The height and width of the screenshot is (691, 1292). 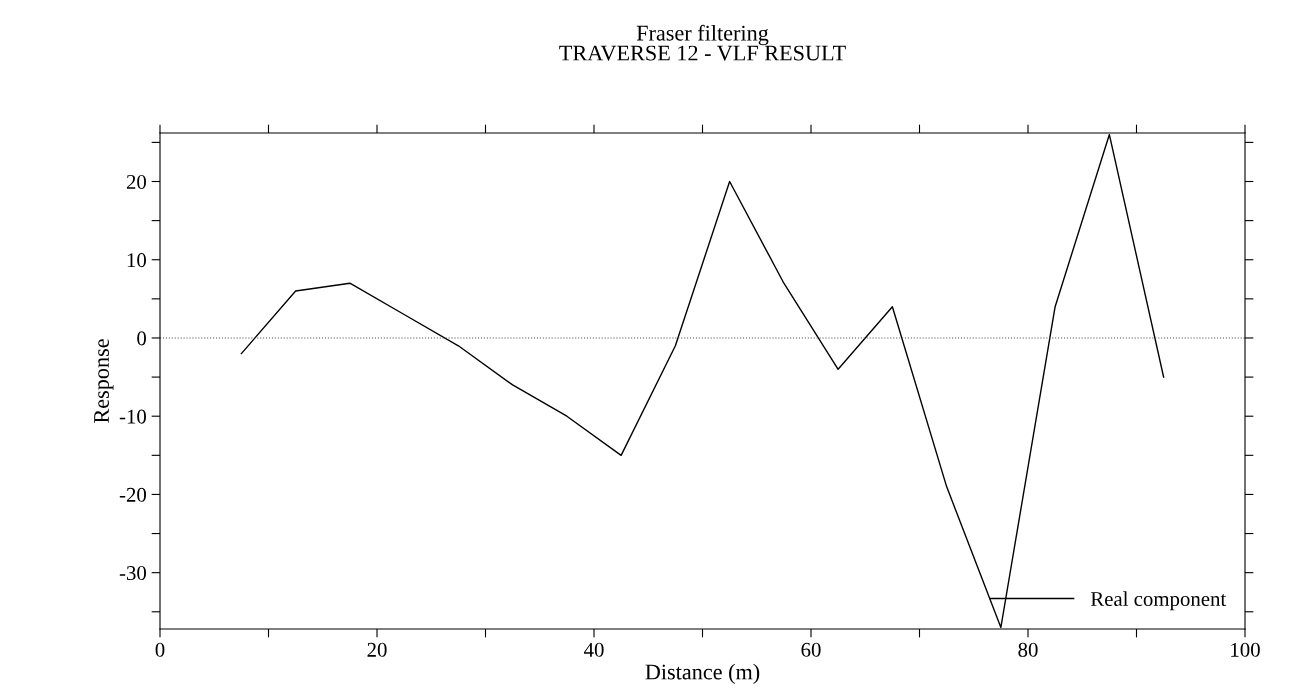 I want to click on y-tick-label: 0, so click(x=142, y=338).